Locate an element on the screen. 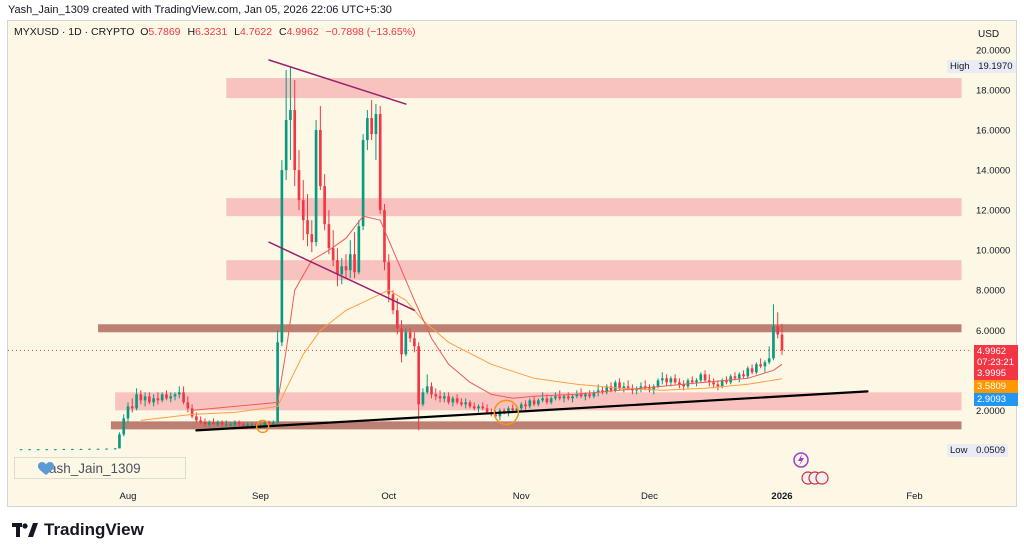 This screenshot has height=551, width=1024. symbol-label: MYXUSD · 1D · CRYPTO is located at coordinates (74, 32).